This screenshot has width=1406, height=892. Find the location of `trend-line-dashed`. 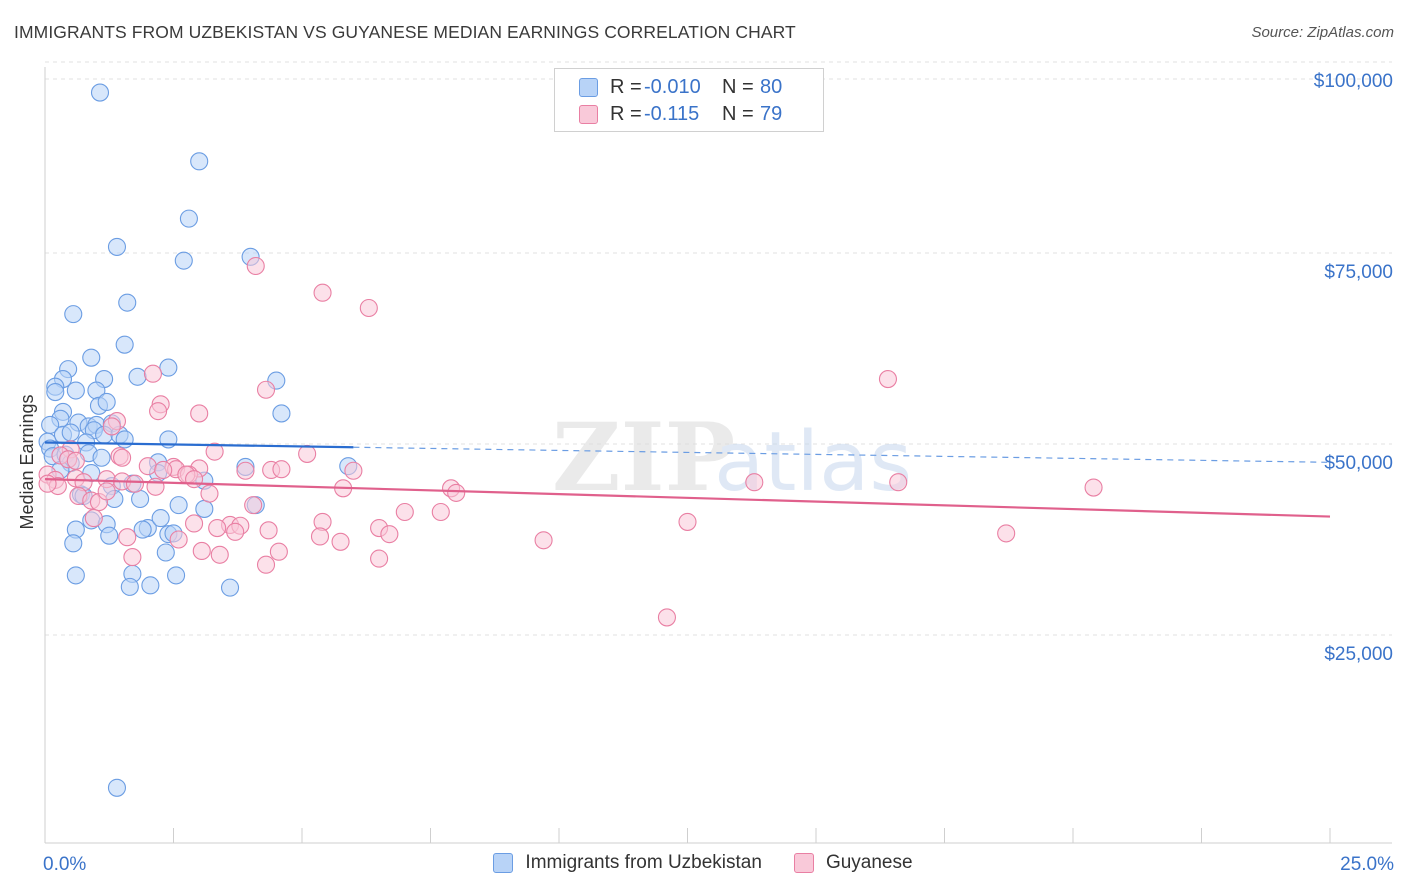

trend-line-dashed is located at coordinates (842, 454).